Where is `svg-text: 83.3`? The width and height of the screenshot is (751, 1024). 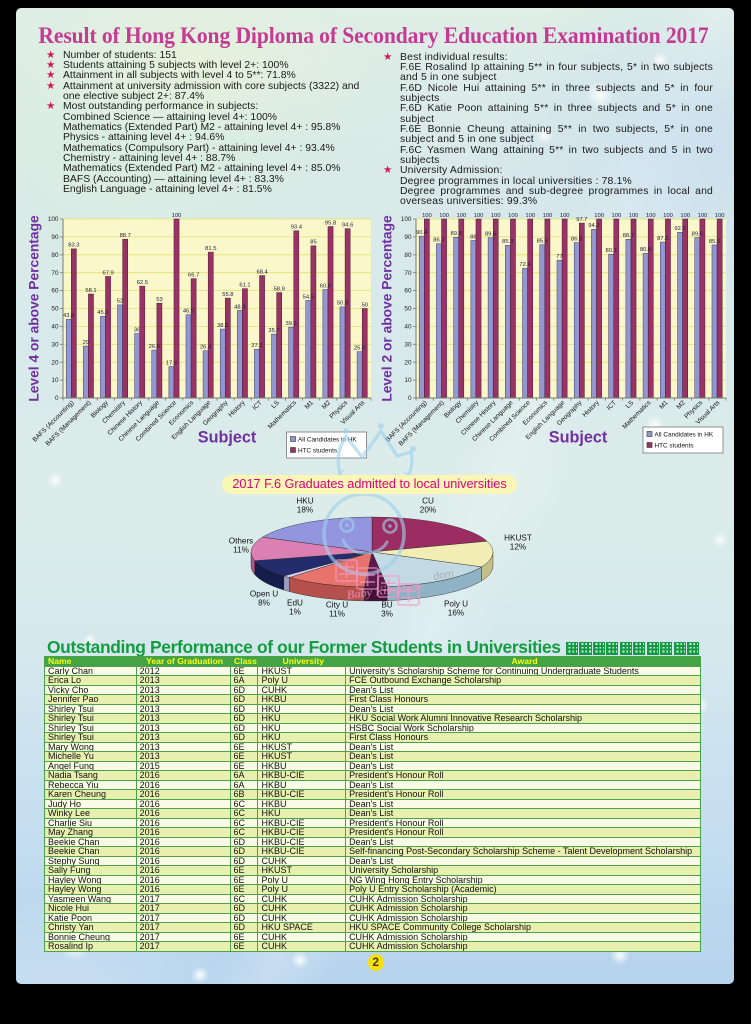 svg-text: 83.3 is located at coordinates (73, 246).